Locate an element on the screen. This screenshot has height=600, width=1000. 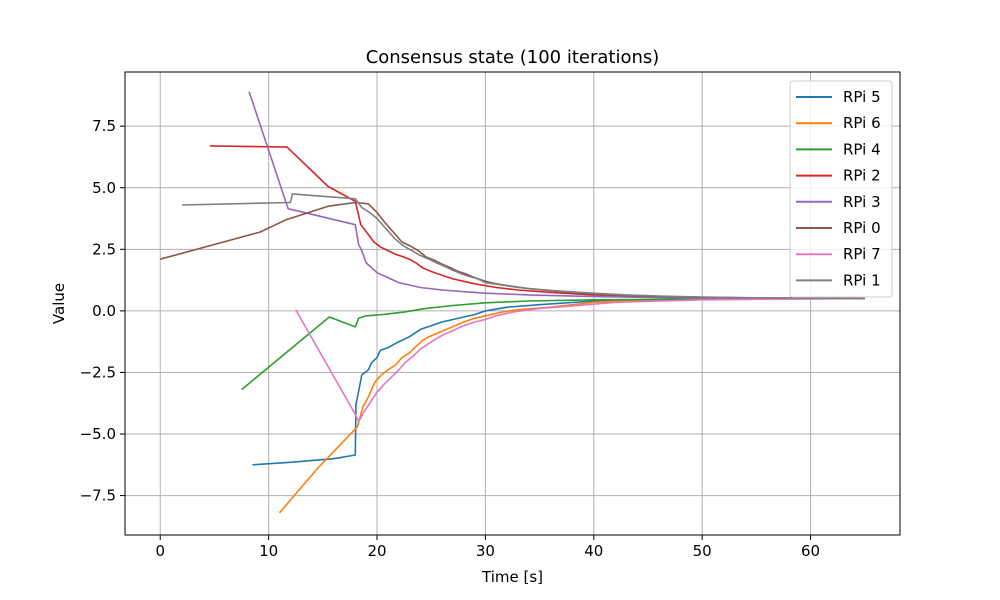
legend-label-rpi-1: RPi 1 is located at coordinates (862, 280).